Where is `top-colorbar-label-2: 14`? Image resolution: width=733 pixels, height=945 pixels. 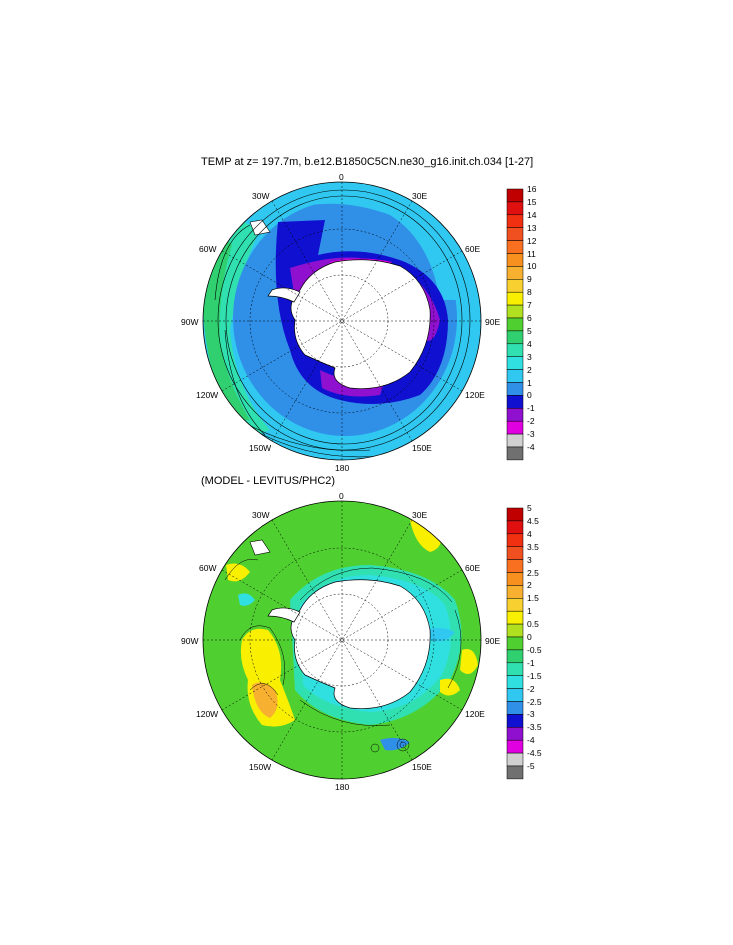 top-colorbar-label-2: 14 is located at coordinates (532, 214).